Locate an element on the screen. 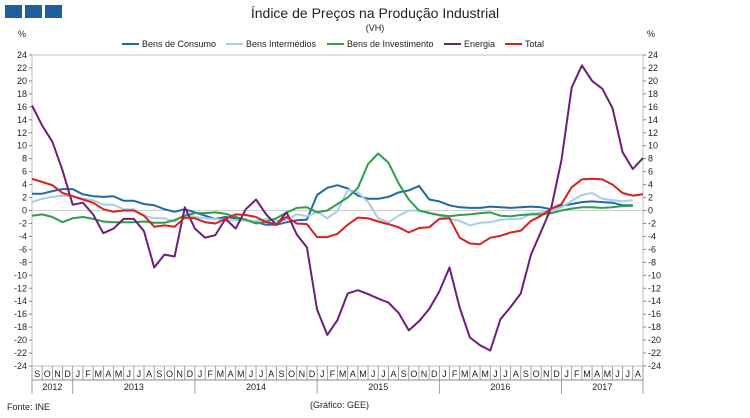 The height and width of the screenshot is (418, 750). series-total is located at coordinates (337, 211).